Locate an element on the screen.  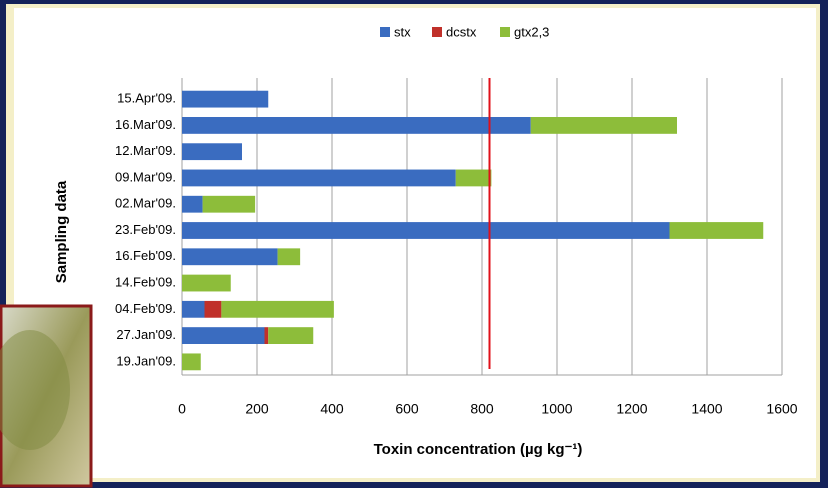
x-tick-label: 200 is located at coordinates (257, 409).